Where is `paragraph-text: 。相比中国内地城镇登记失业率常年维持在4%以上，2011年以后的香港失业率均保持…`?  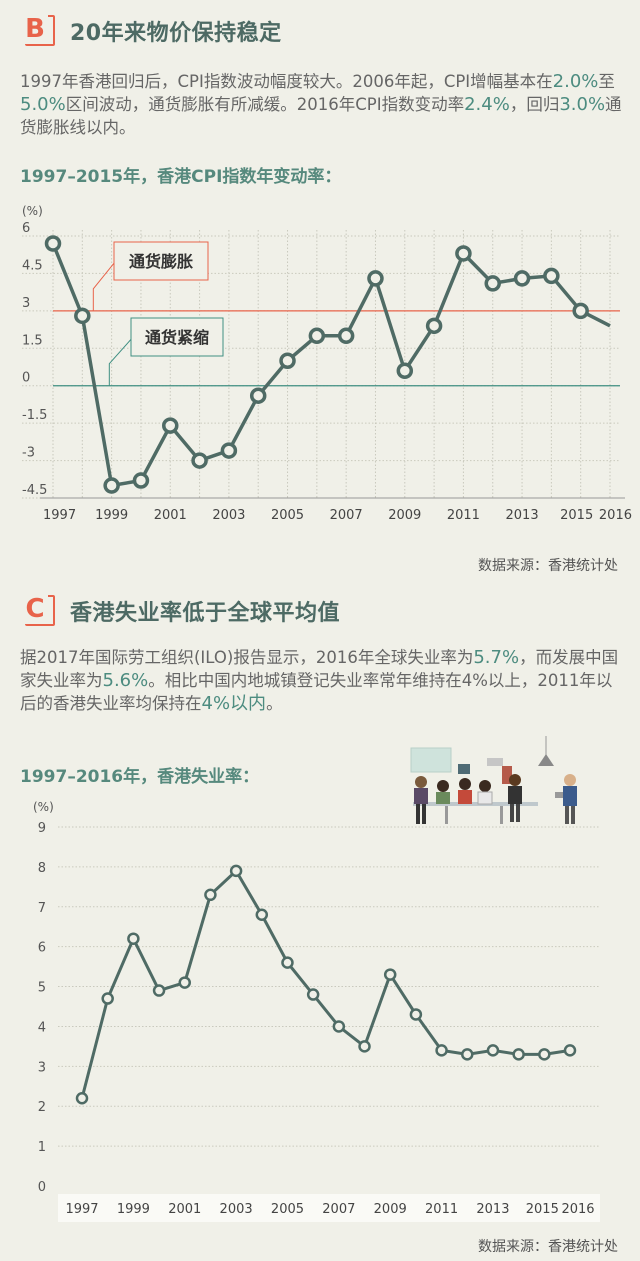
paragraph-text: 。相比中国内地城镇登记失业率常年维持在4%以上，2011年以后的香港失业率均保持… is located at coordinates (316, 692).